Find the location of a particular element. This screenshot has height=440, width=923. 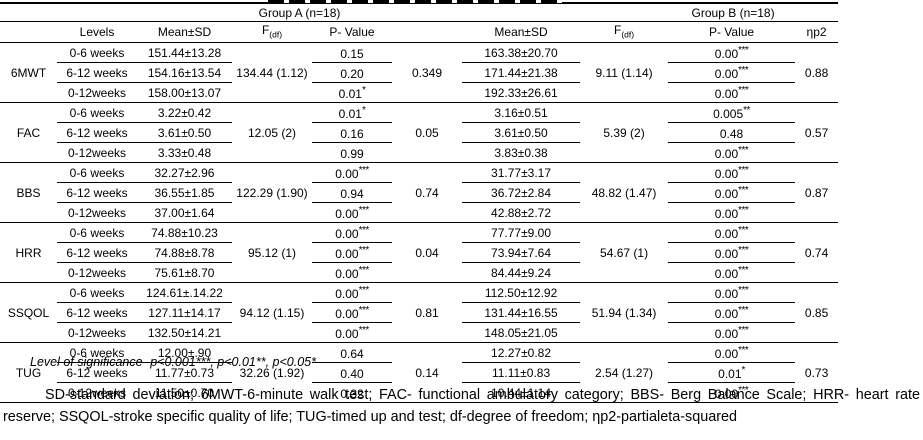

mean-a-cell: 124.61±.14.22 is located at coordinates (184, 293).